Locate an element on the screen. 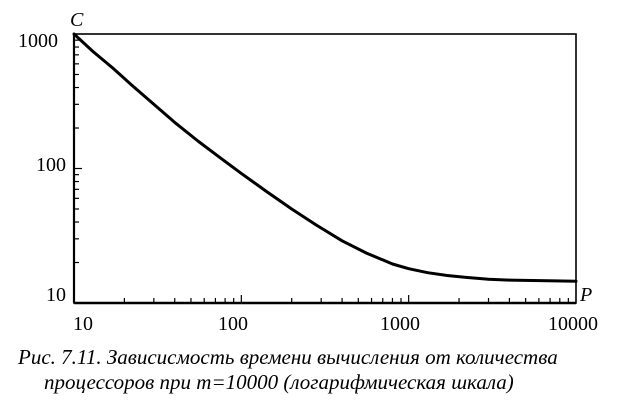  x-tick-label-10: 10 is located at coordinates (83, 324).